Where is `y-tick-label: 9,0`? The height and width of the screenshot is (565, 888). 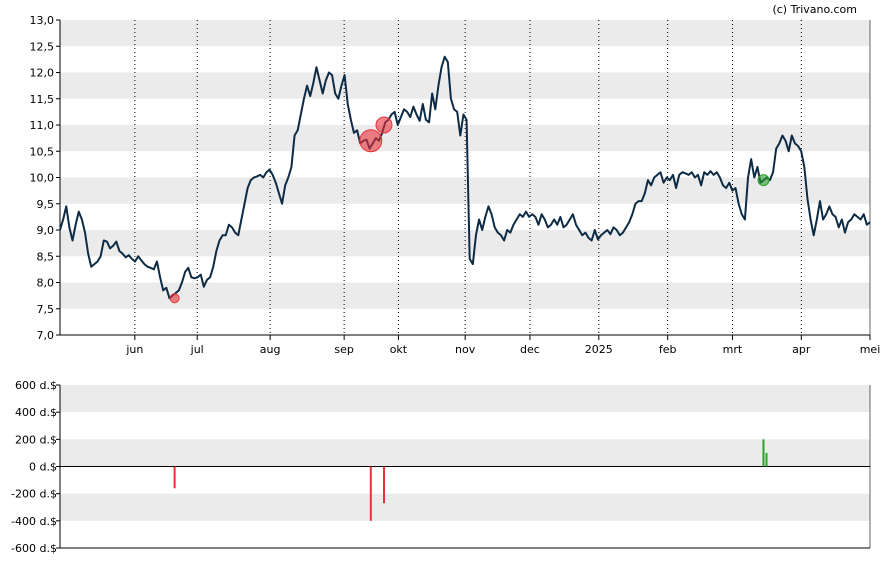
y-tick-label: 9,0 is located at coordinates (46, 230).